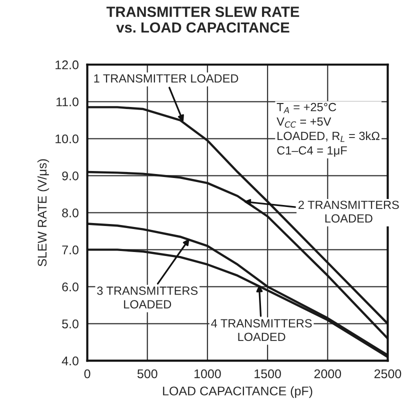  Describe the element at coordinates (70, 249) in the screenshot. I see `y-tick-label: 7.0` at that location.